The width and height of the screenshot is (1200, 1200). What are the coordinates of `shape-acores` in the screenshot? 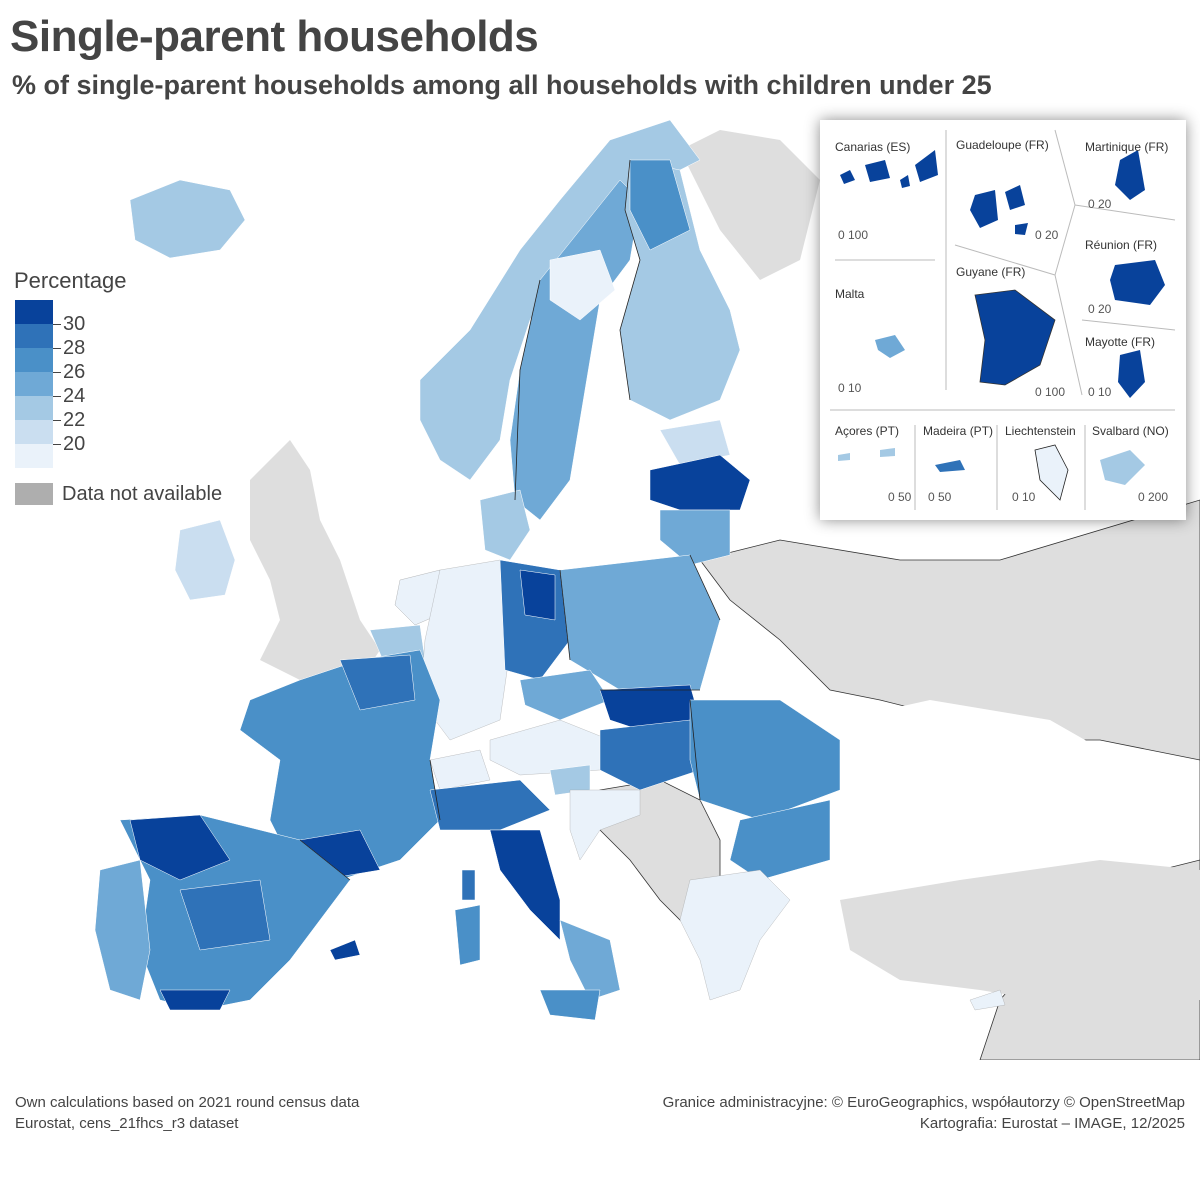 It's located at (866, 454).